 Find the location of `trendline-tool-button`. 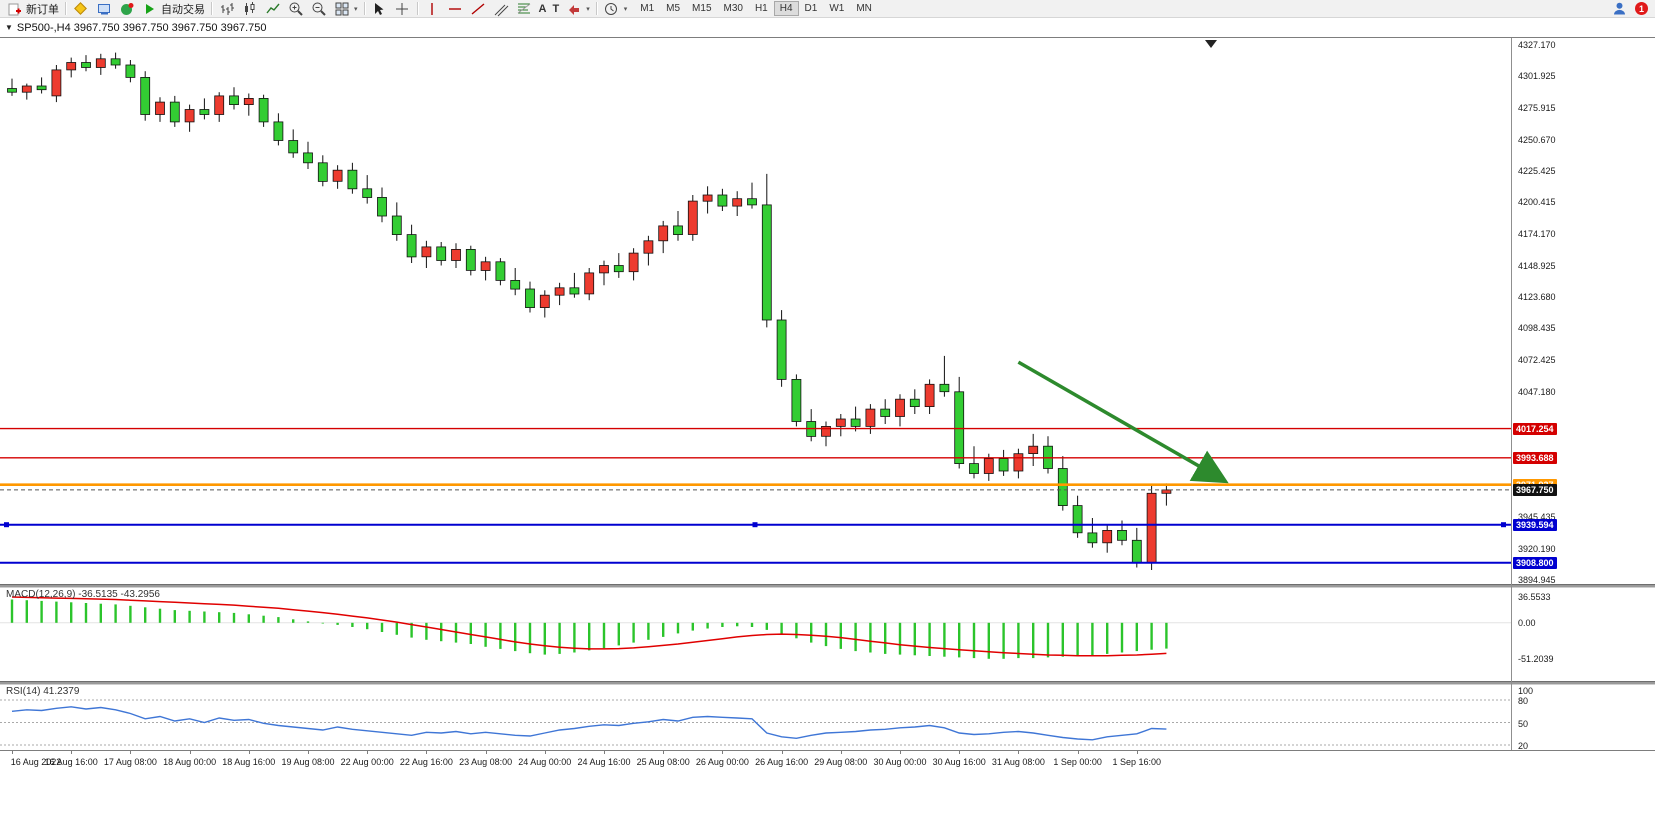

trendline-tool-button is located at coordinates (478, 8).